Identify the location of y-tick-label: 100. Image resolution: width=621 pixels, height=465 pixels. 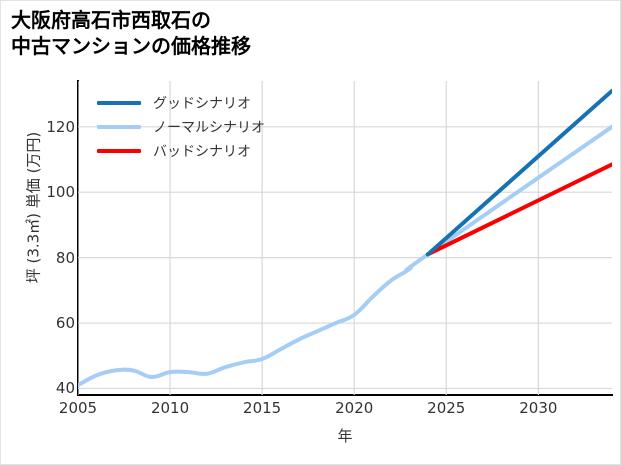
(60, 192).